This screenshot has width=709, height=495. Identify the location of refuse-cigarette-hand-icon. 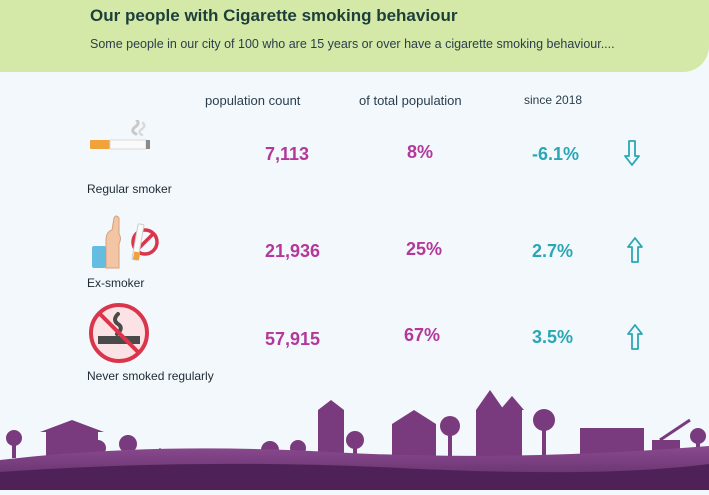
(124, 244).